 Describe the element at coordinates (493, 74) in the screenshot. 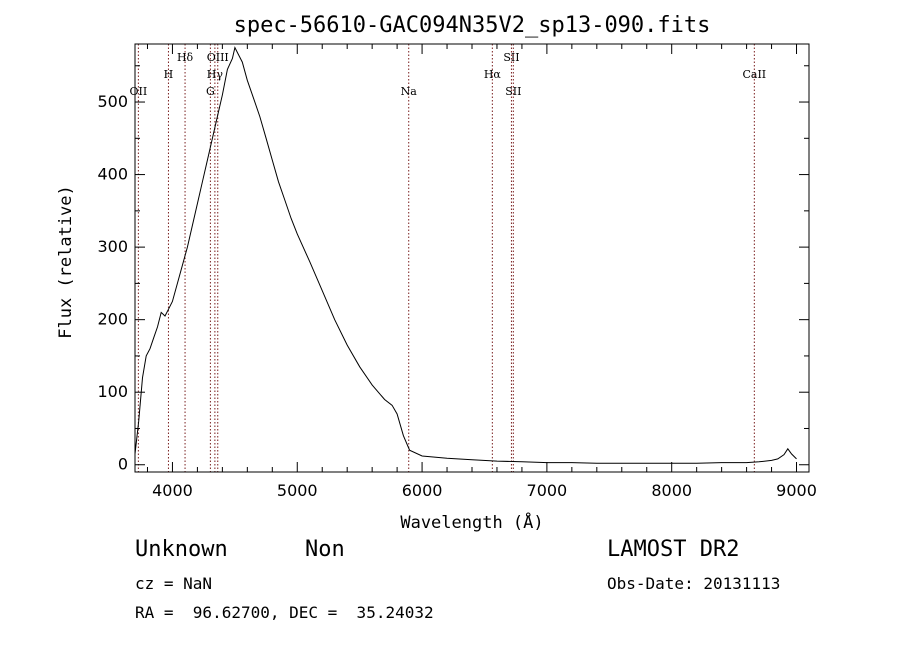

I see `line-marker-label: Hα` at that location.